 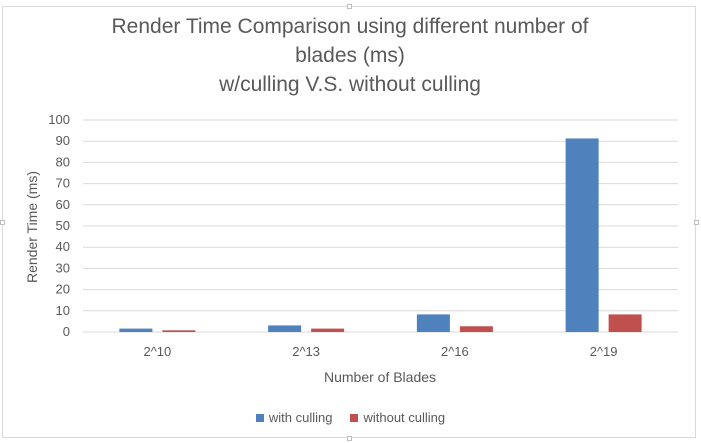 I want to click on legend-item-with-culling: with culling, so click(x=294, y=417).